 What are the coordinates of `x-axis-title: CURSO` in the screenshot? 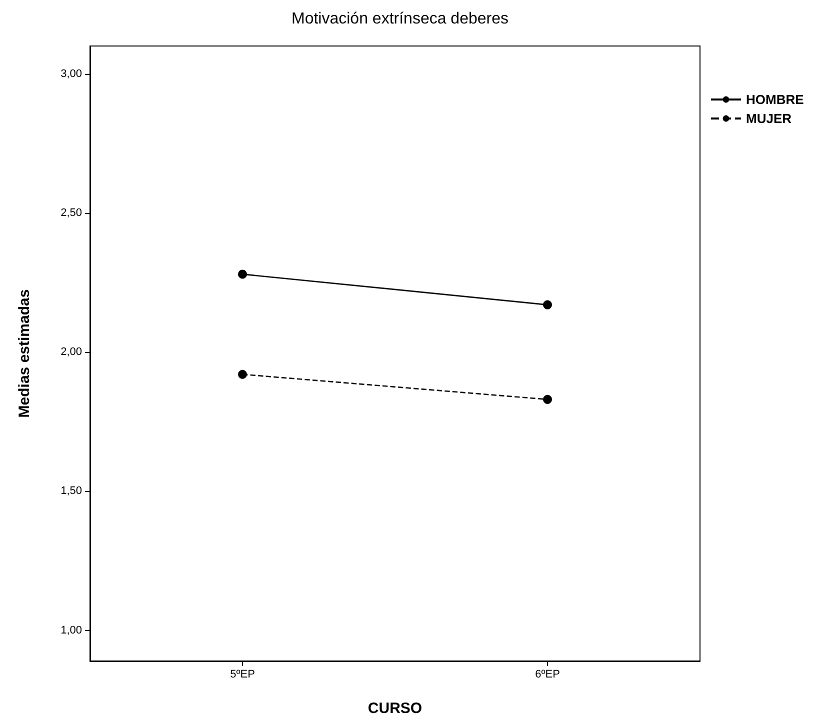 It's located at (395, 708).